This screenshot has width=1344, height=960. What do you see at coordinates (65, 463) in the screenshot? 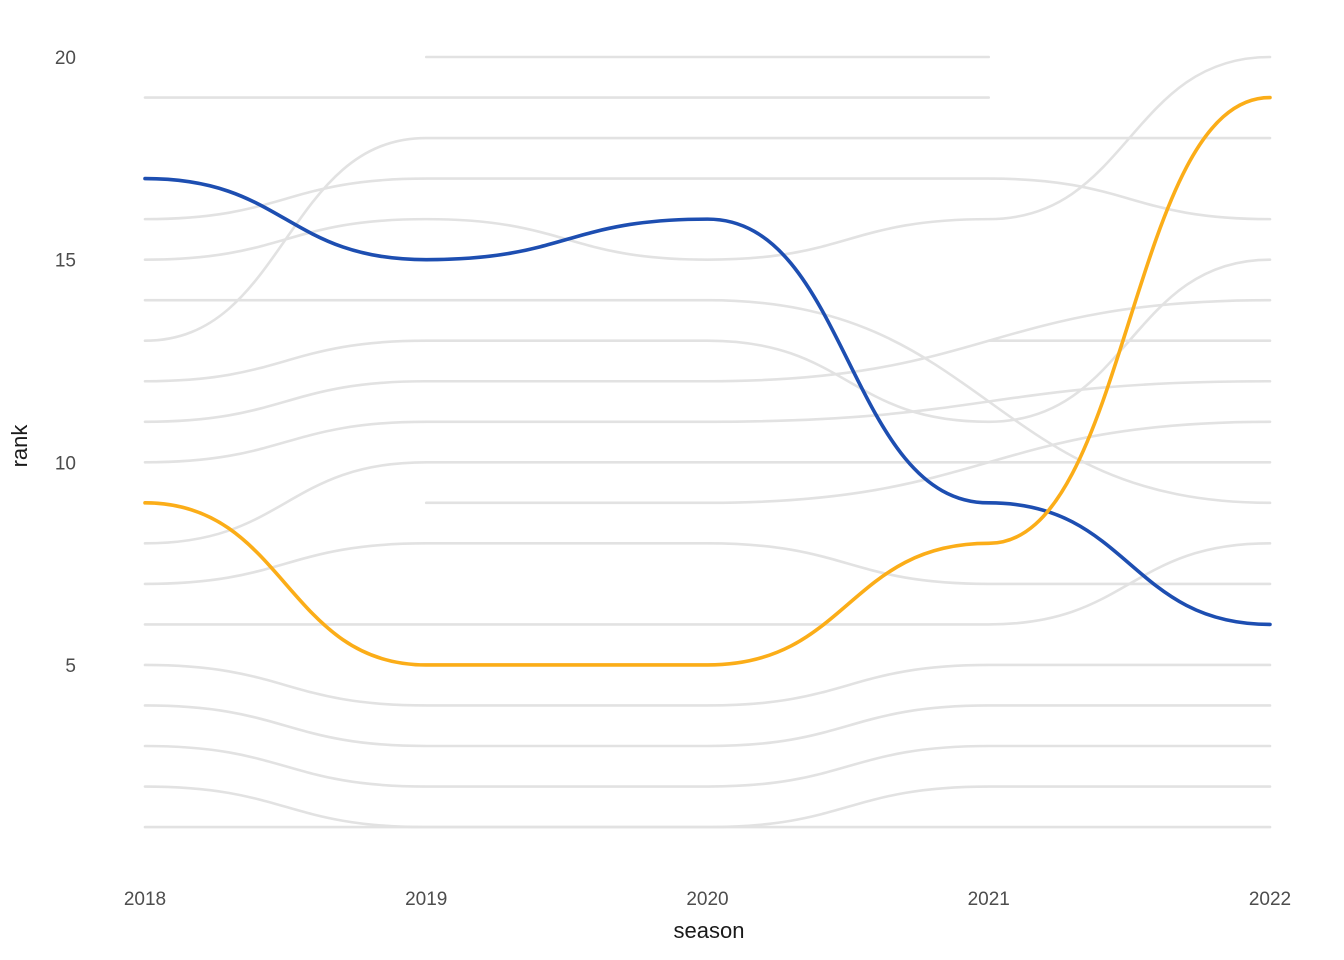
I see `y-tick-label-10: 10` at bounding box center [65, 463].